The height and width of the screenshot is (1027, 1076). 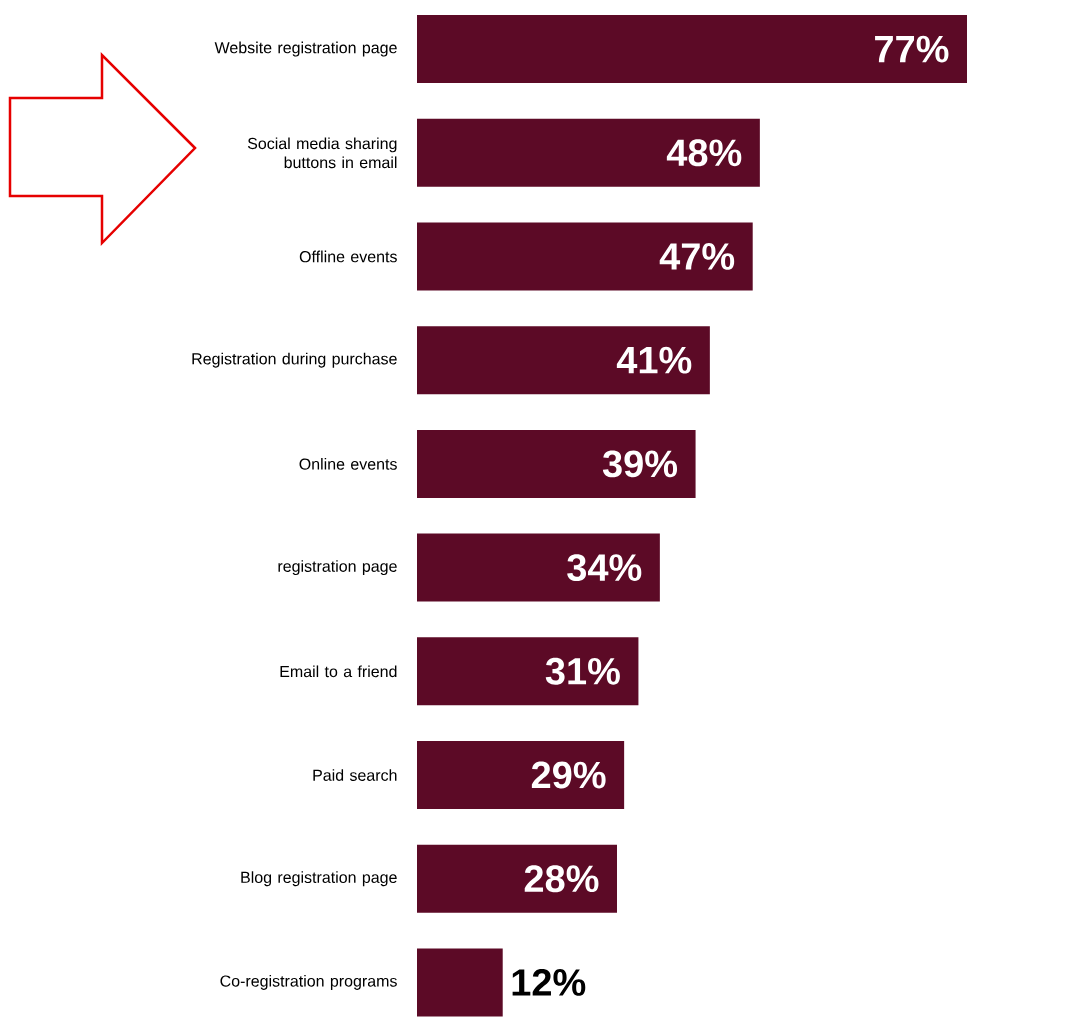 I want to click on y-tick-label: Website registration page, so click(x=305, y=49).